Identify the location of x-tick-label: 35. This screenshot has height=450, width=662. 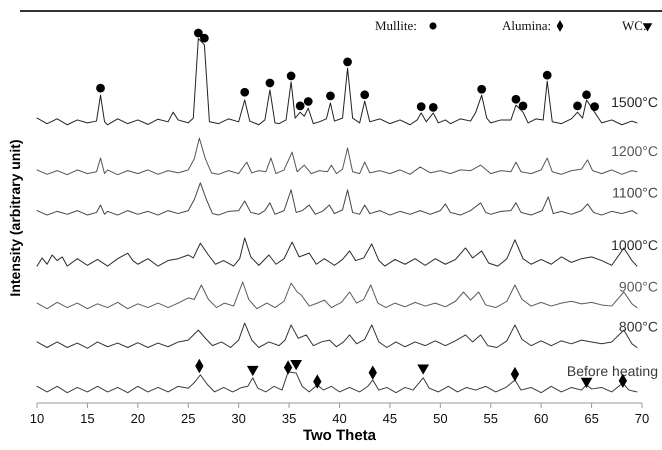
(289, 418).